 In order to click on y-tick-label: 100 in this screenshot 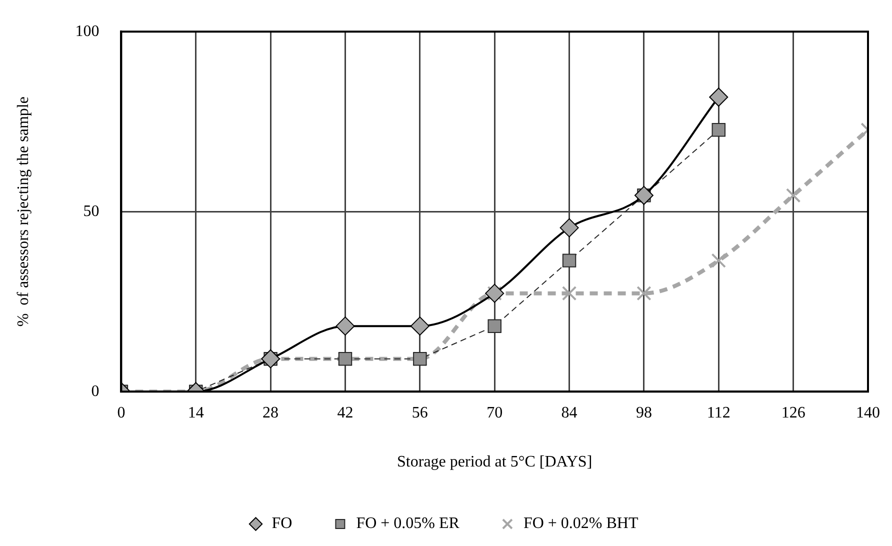, I will do `click(87, 31)`.